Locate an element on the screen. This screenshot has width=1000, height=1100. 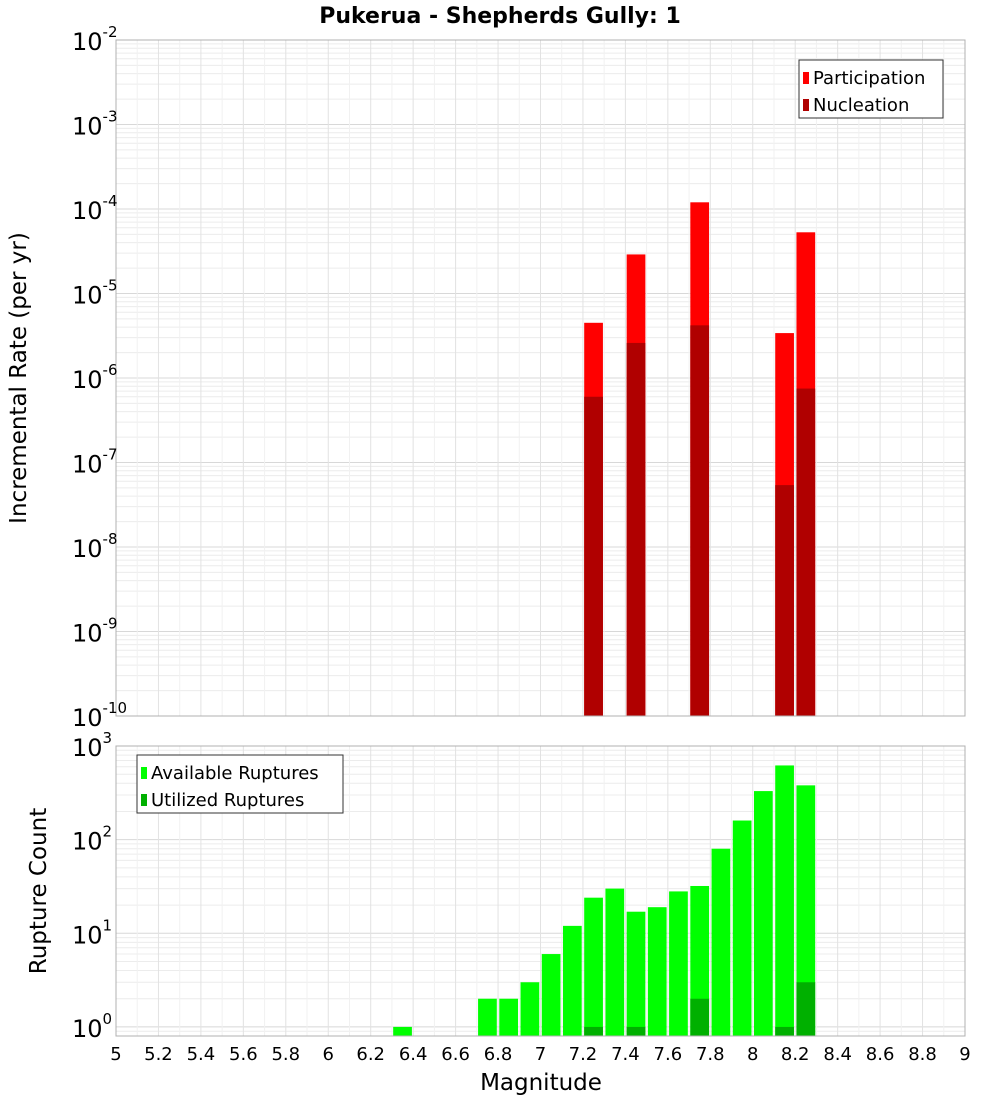
x-tick-label: 5.6 is located at coordinates (243, 1054).